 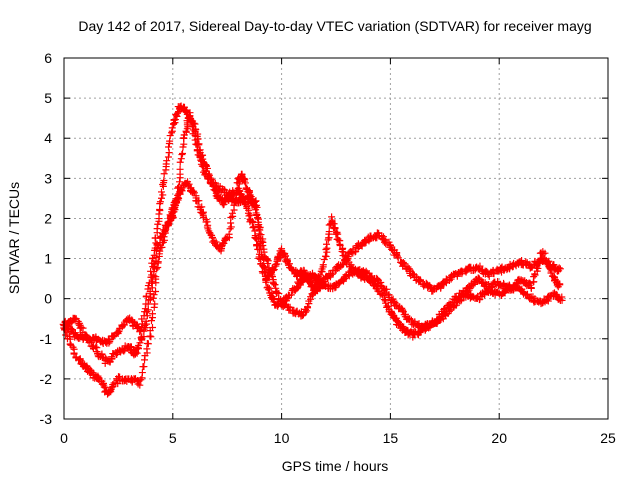 What do you see at coordinates (48, 218) in the screenshot?
I see `y-tick-label: 2` at bounding box center [48, 218].